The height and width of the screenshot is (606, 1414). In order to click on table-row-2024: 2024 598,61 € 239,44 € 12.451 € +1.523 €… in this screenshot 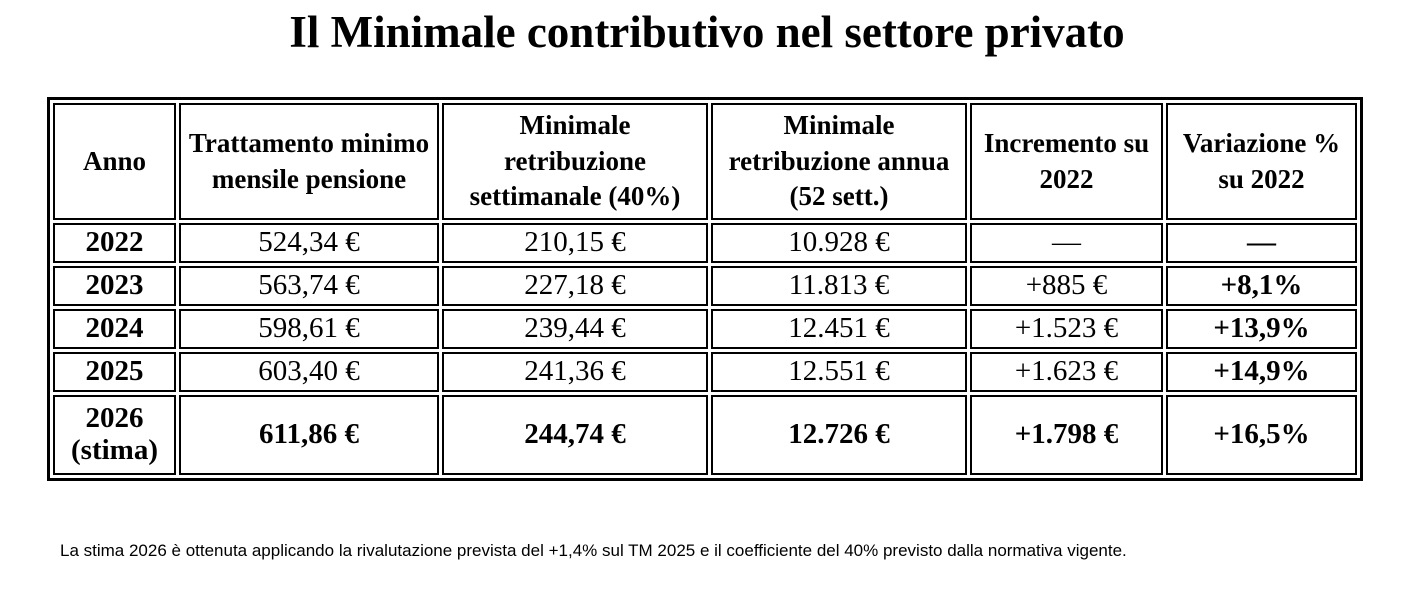, I will do `click(705, 329)`.